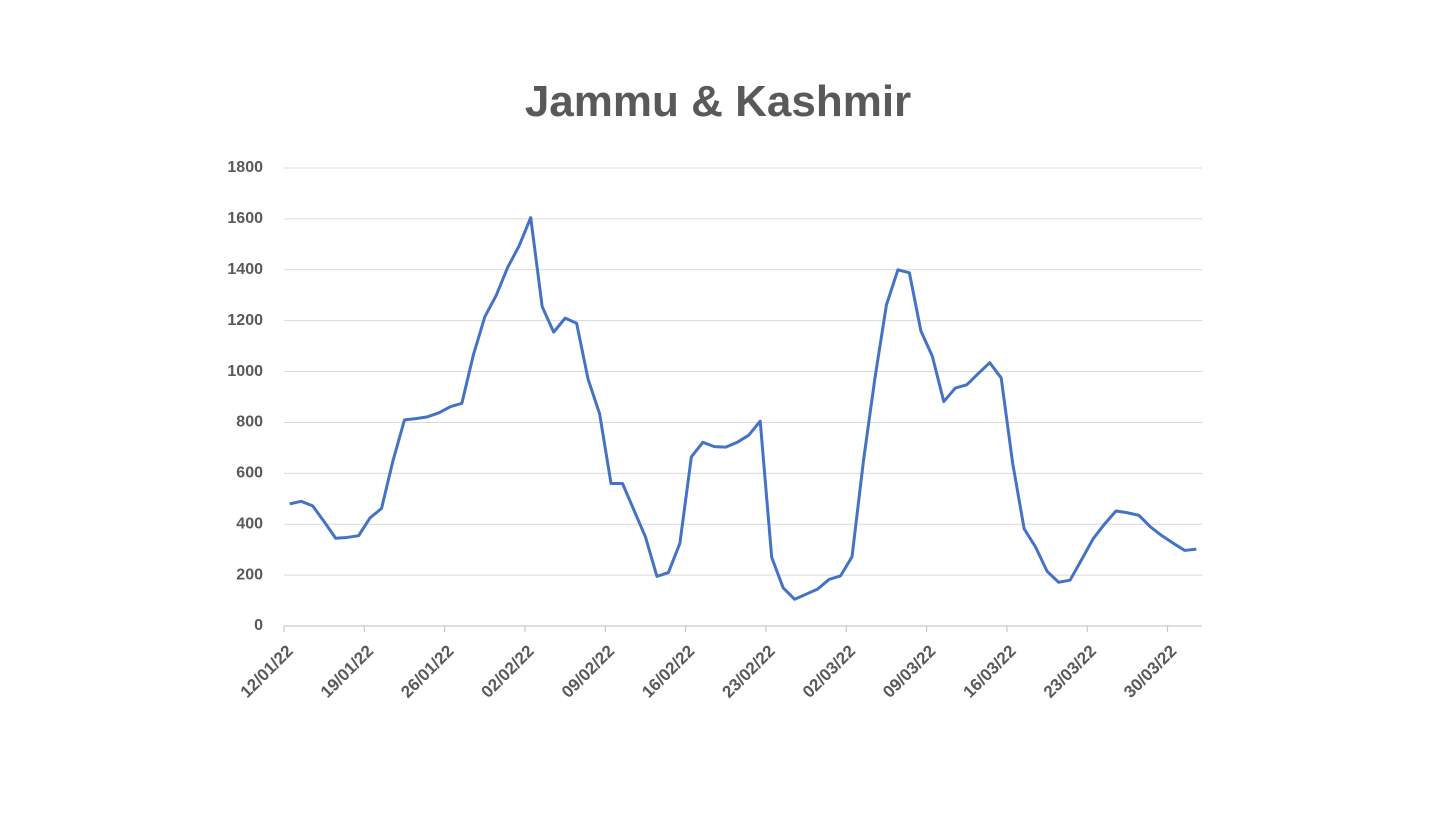 The width and height of the screenshot is (1442, 815). What do you see at coordinates (718, 101) in the screenshot?
I see `chart-title: Jammu & Kashmir` at bounding box center [718, 101].